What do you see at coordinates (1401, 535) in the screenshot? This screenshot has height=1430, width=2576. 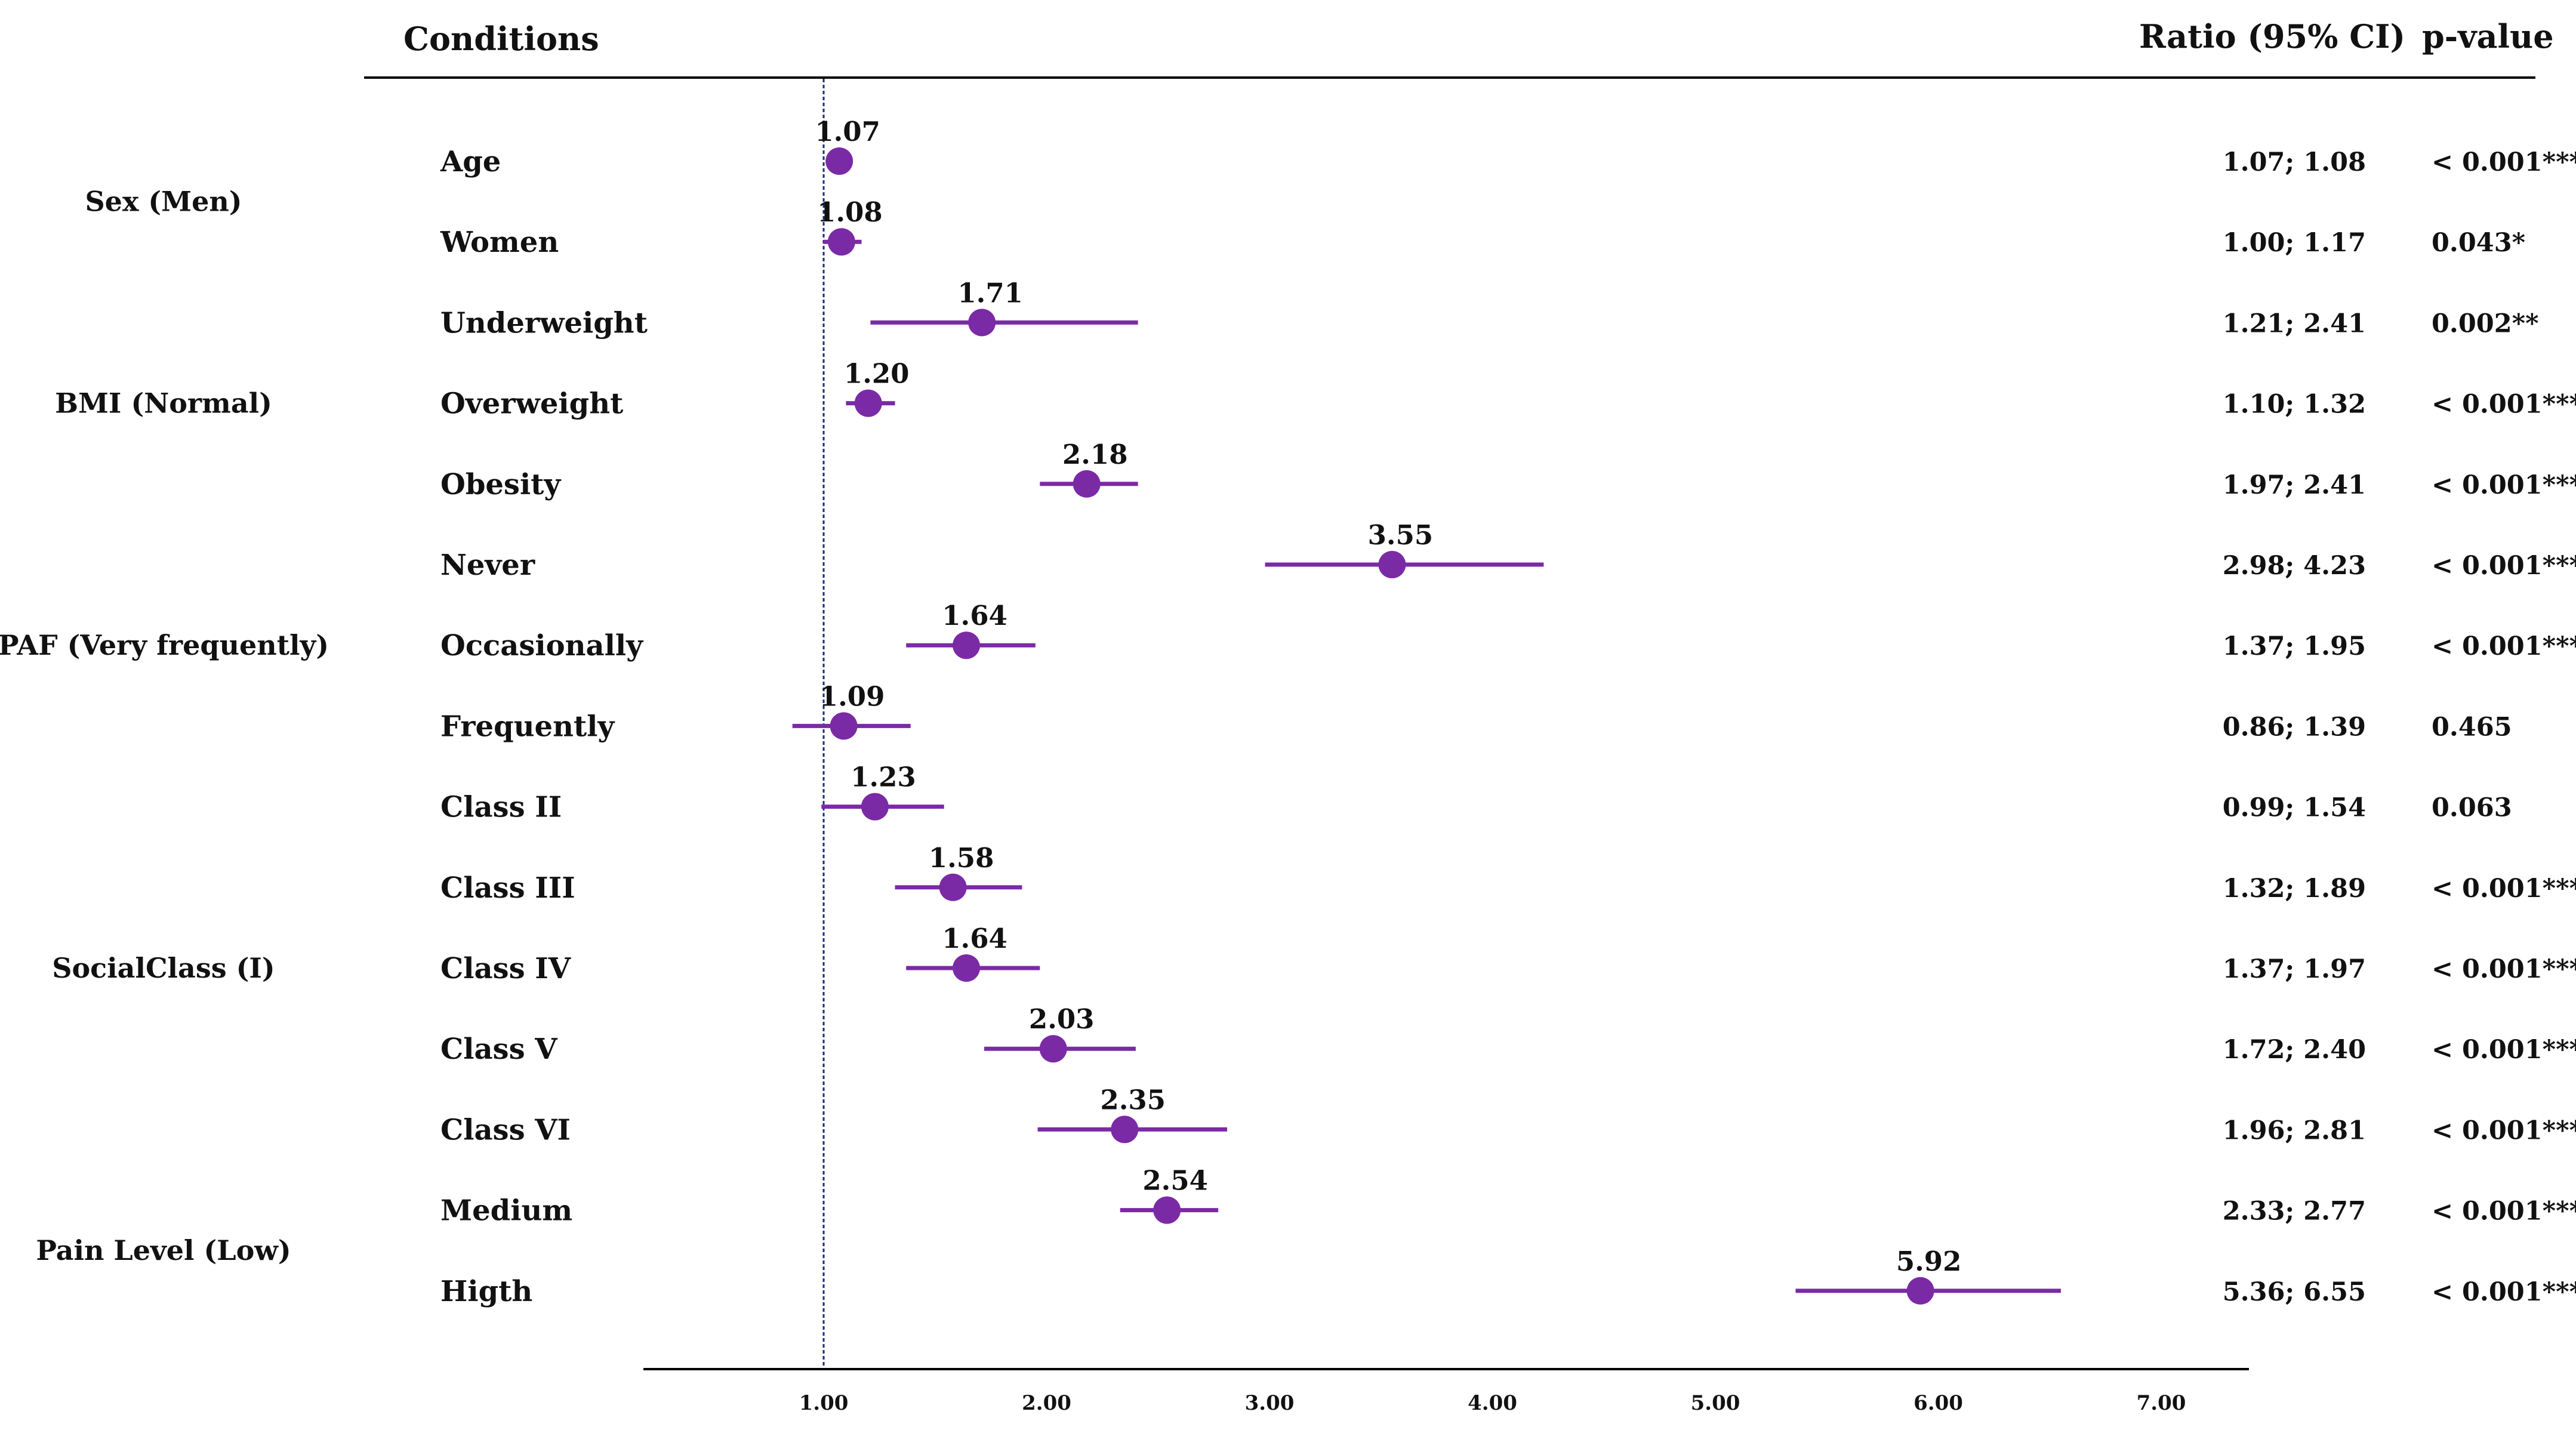 I see `estimate-label: 3.55` at bounding box center [1401, 535].